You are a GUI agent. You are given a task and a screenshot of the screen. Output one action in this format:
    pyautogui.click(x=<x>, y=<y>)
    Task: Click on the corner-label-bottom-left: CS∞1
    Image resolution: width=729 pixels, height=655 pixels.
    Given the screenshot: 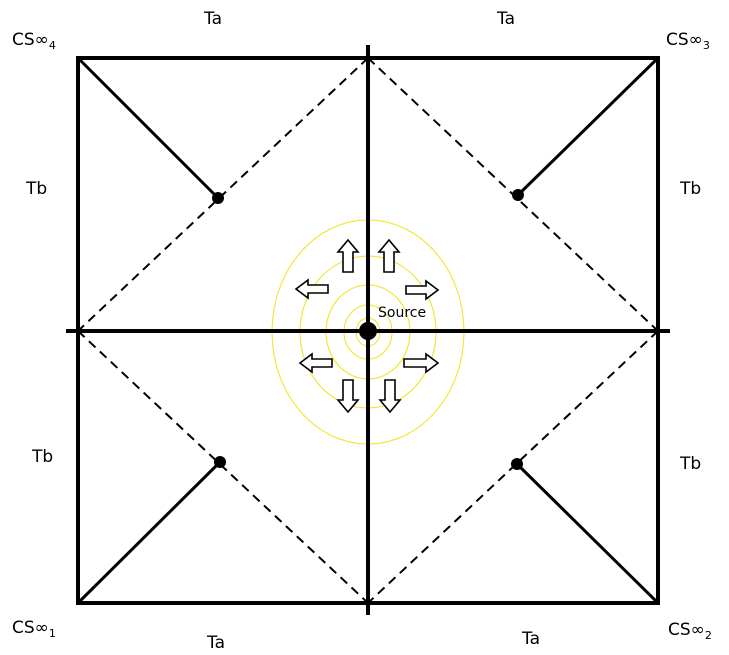 What is the action you would take?
    pyautogui.click(x=34, y=629)
    